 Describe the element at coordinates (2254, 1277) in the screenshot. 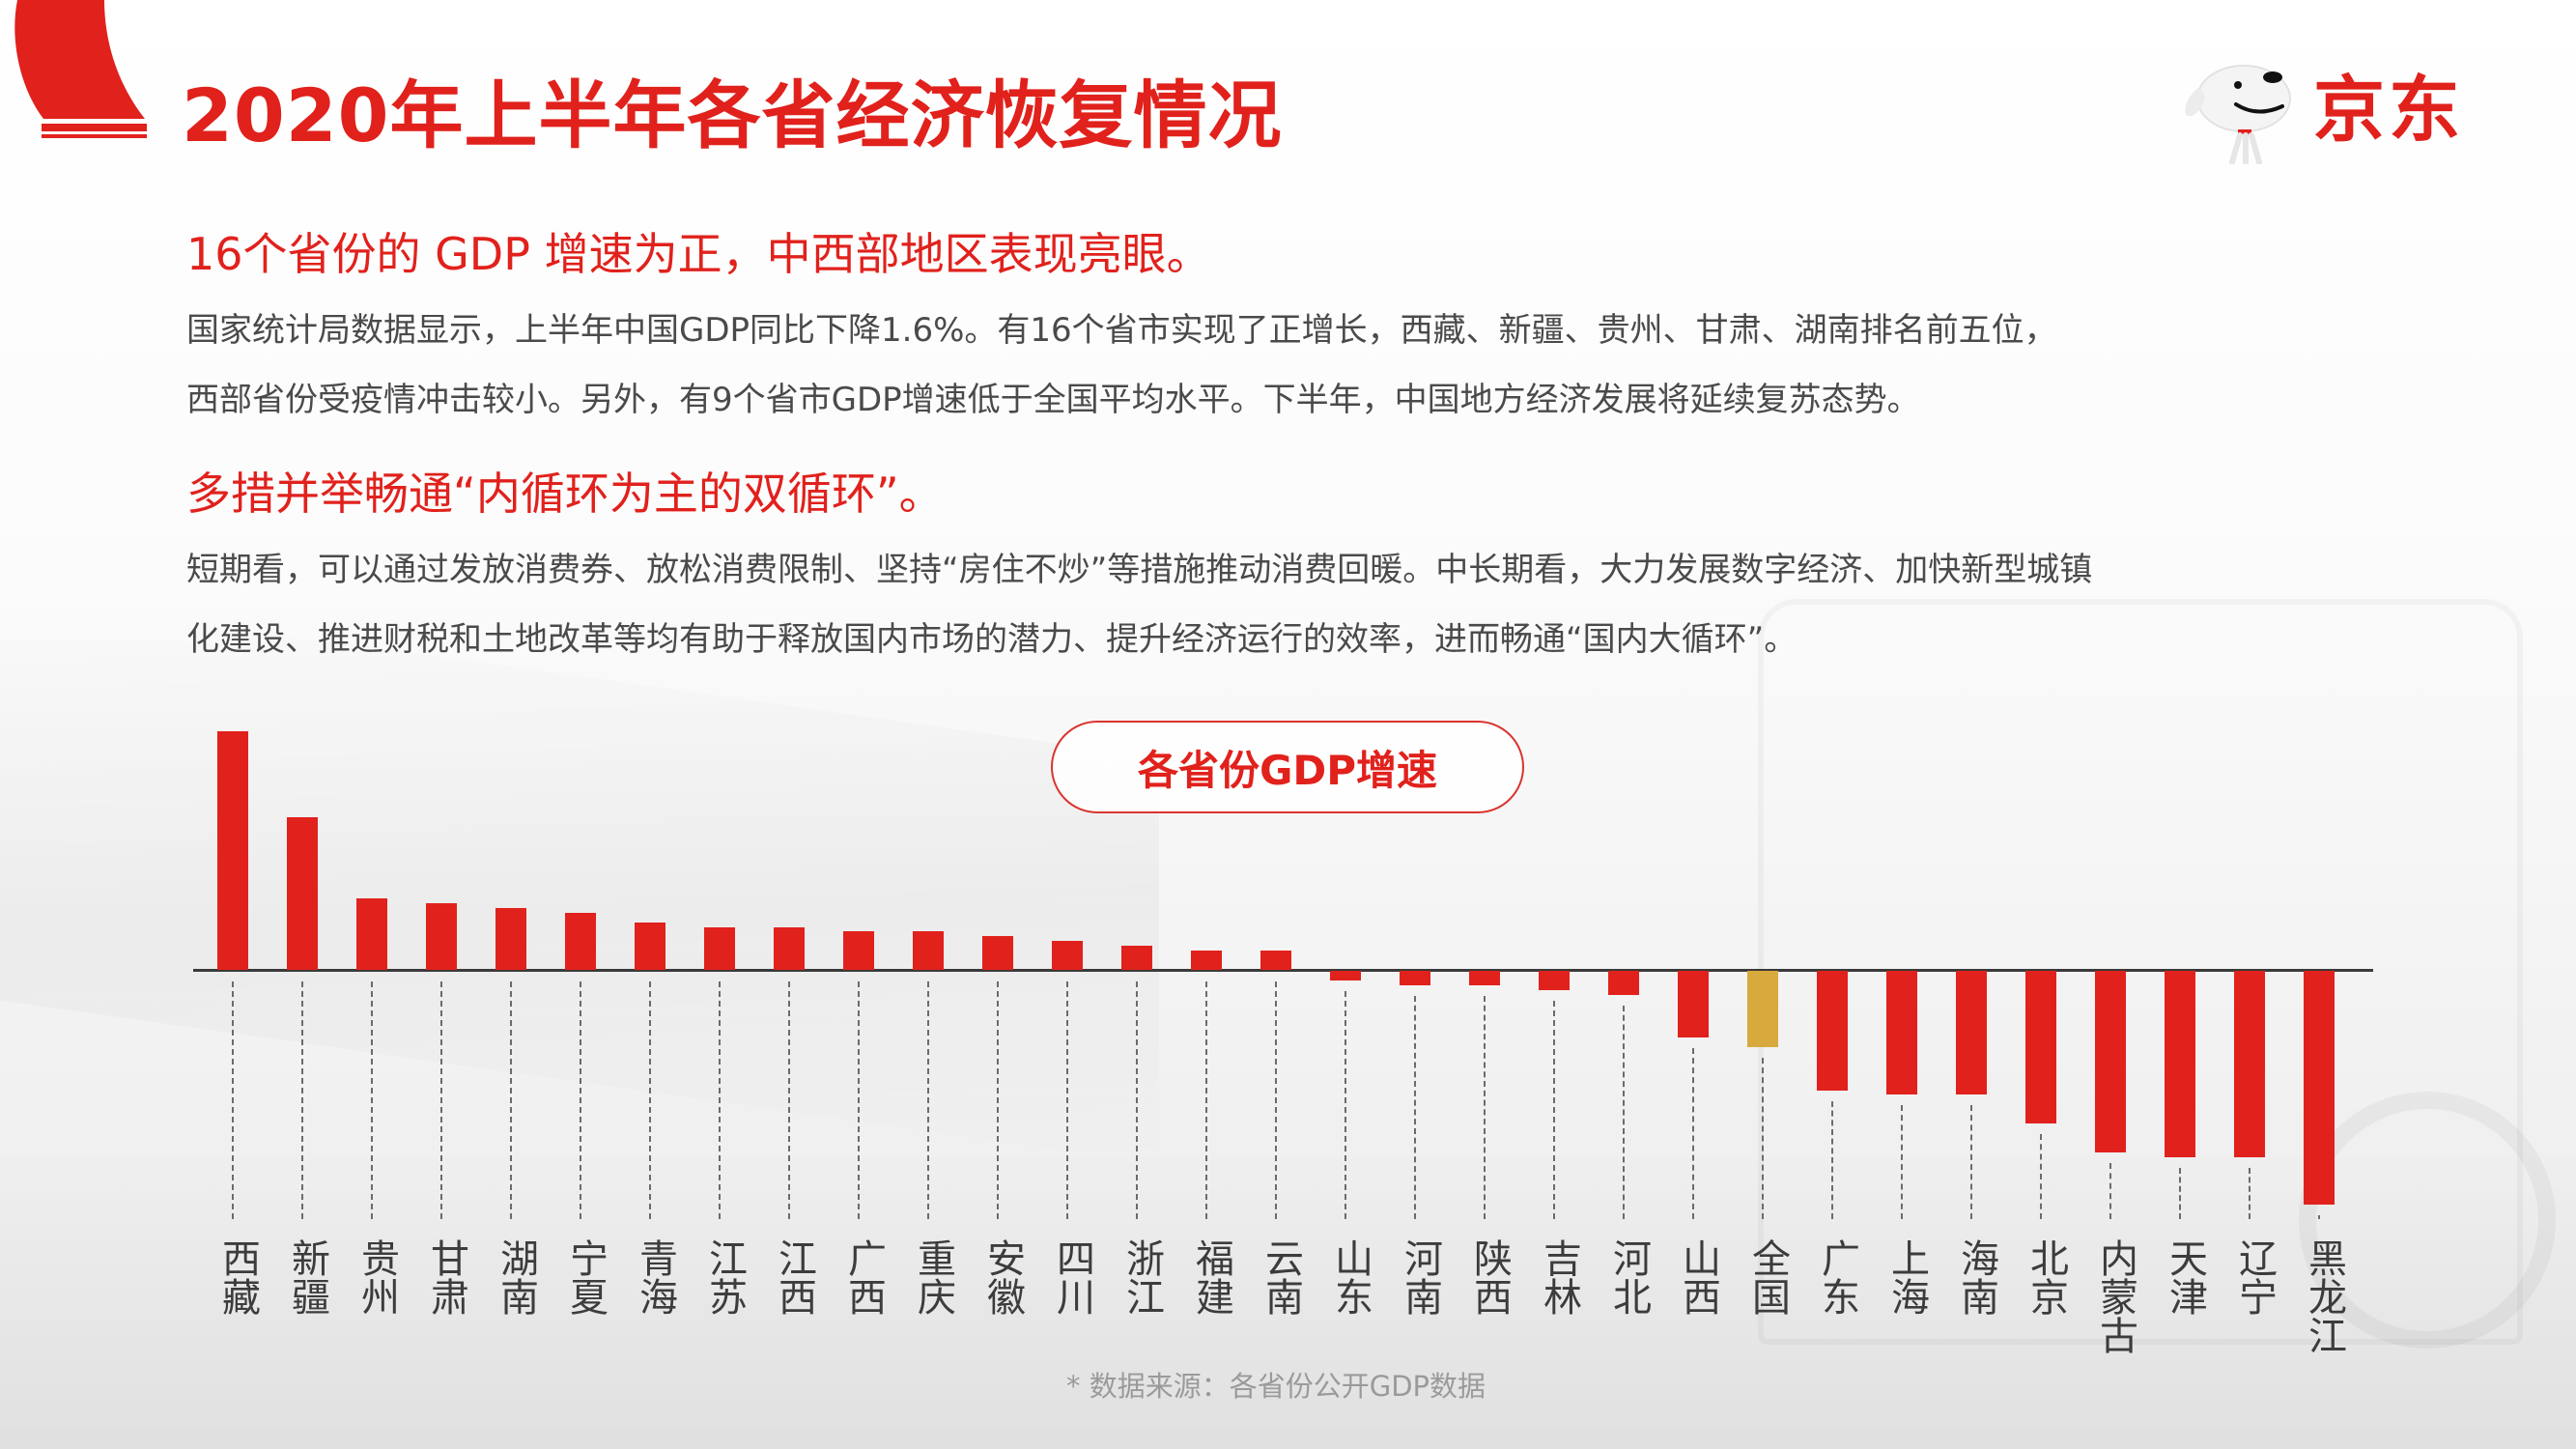

I see `x-axis-label: 辽宁` at that location.